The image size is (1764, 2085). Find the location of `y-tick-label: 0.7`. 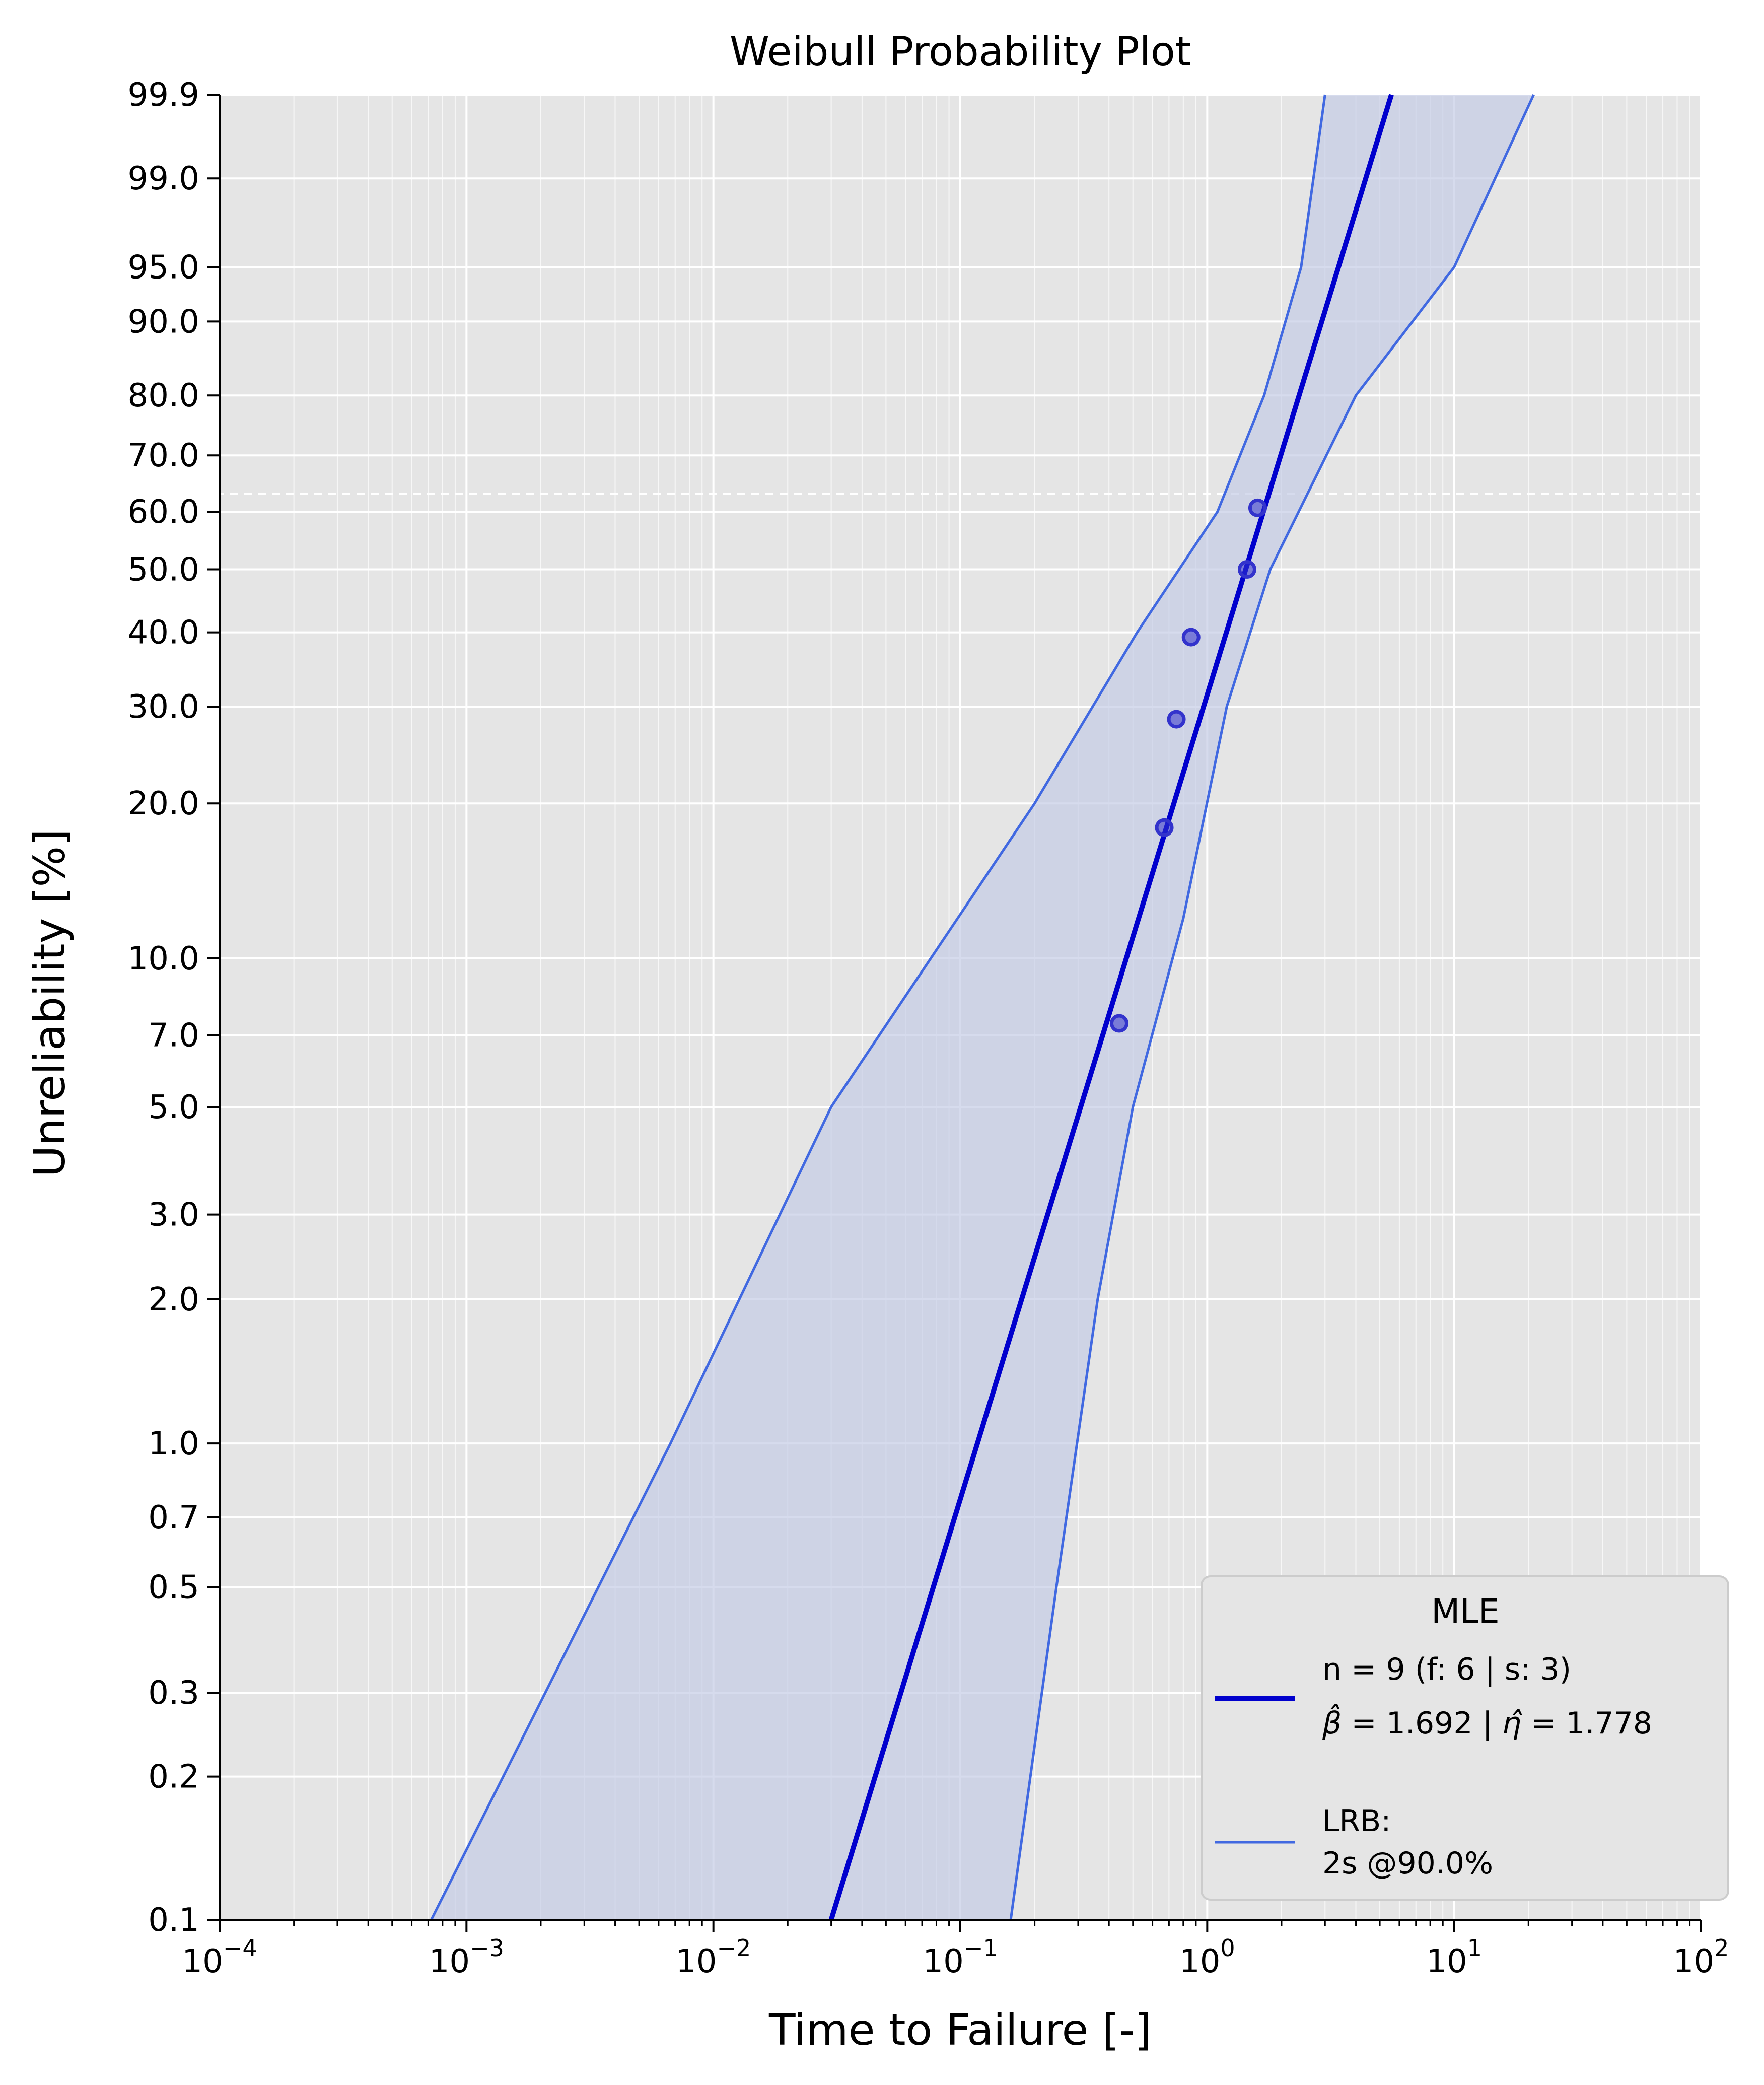

y-tick-label: 0.7 is located at coordinates (173, 1518).